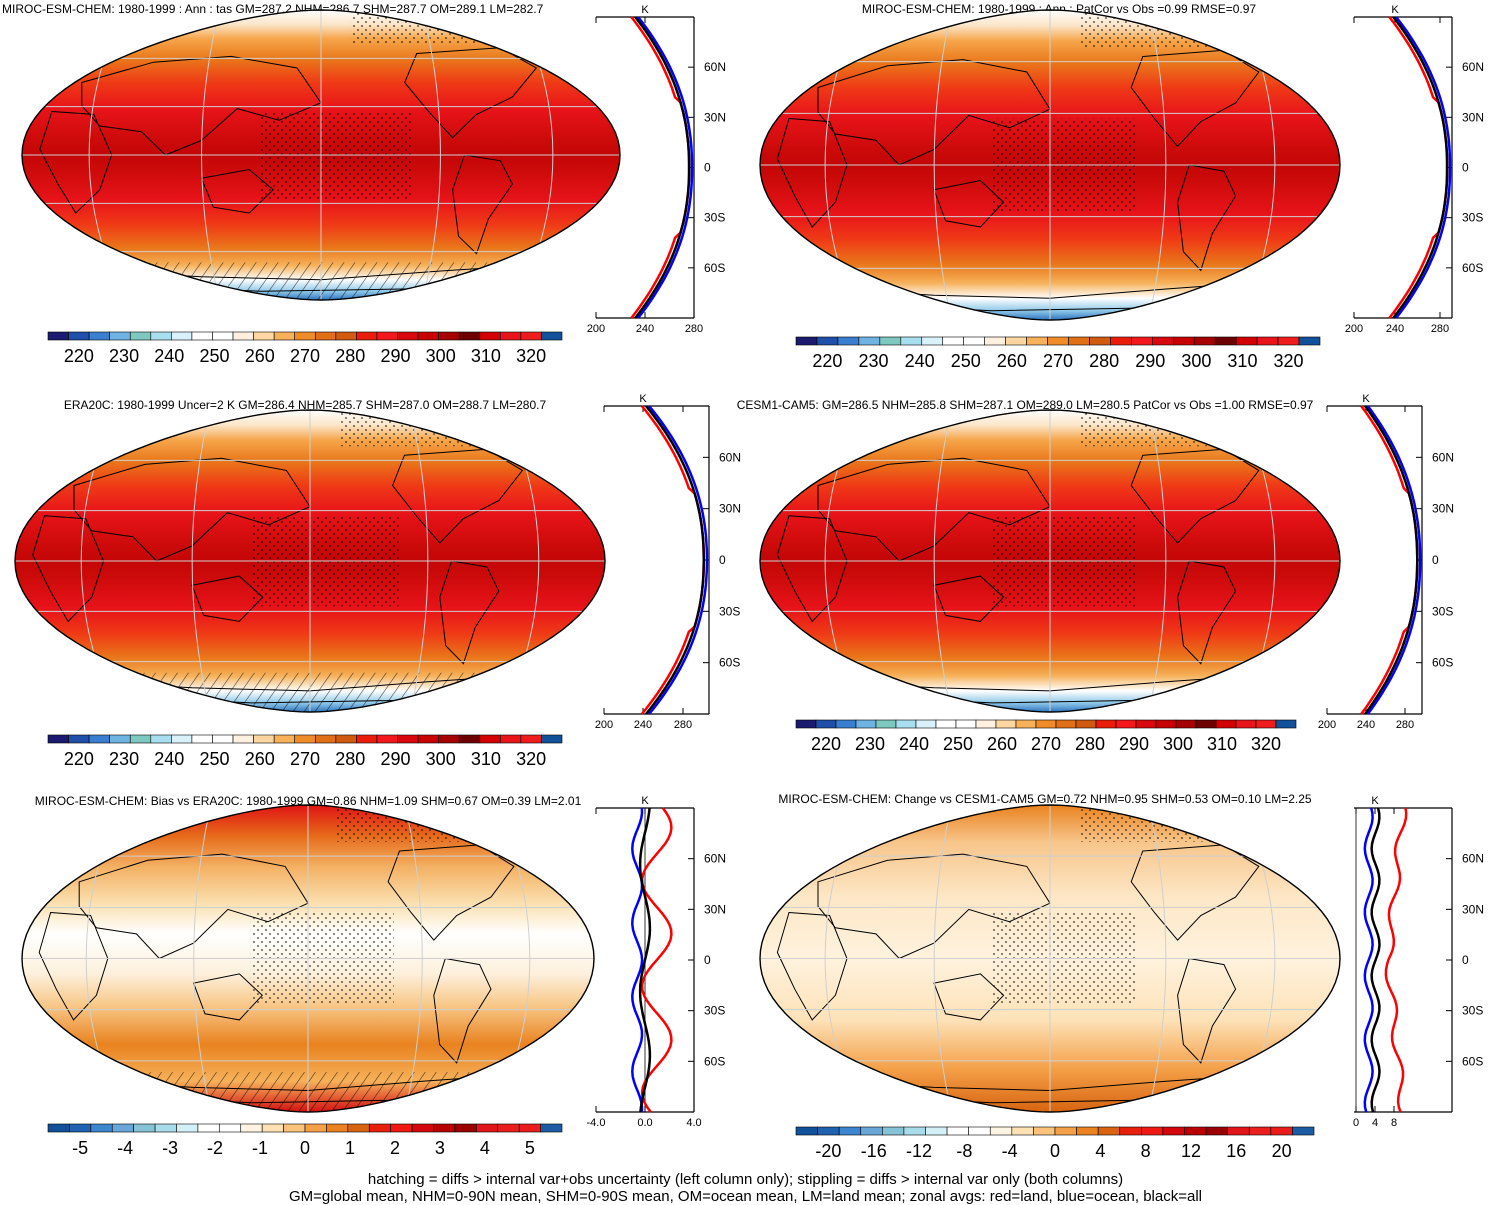  What do you see at coordinates (215, 356) in the screenshot?
I see `colorbar-label: 250` at bounding box center [215, 356].